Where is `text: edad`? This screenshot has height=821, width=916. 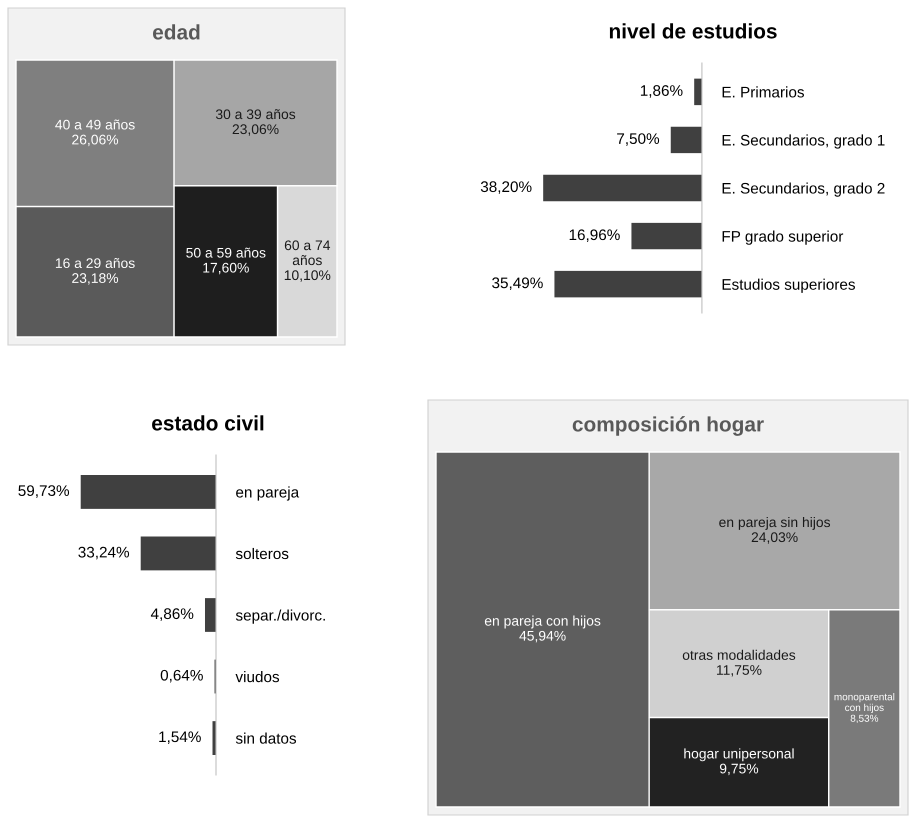
text: edad is located at coordinates (176, 32).